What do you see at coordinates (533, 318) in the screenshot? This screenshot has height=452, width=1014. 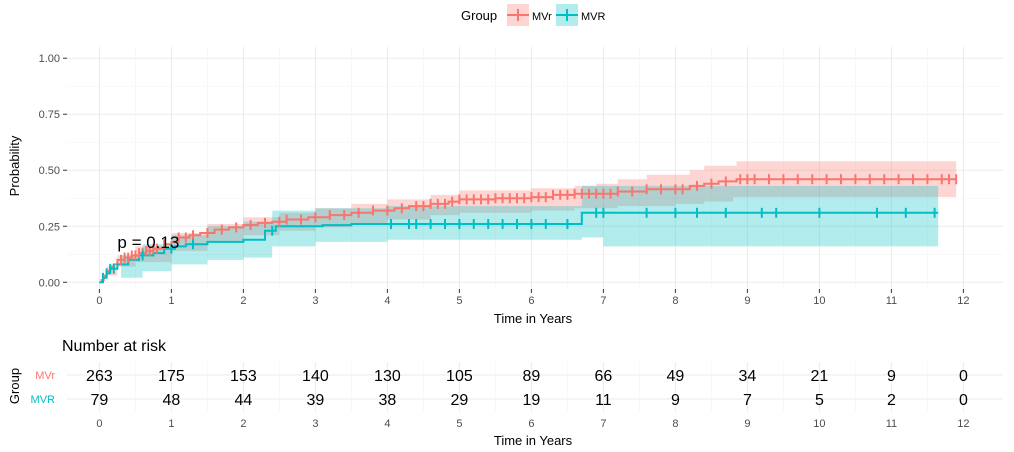 I see `x-axis-label: Time in Years` at bounding box center [533, 318].